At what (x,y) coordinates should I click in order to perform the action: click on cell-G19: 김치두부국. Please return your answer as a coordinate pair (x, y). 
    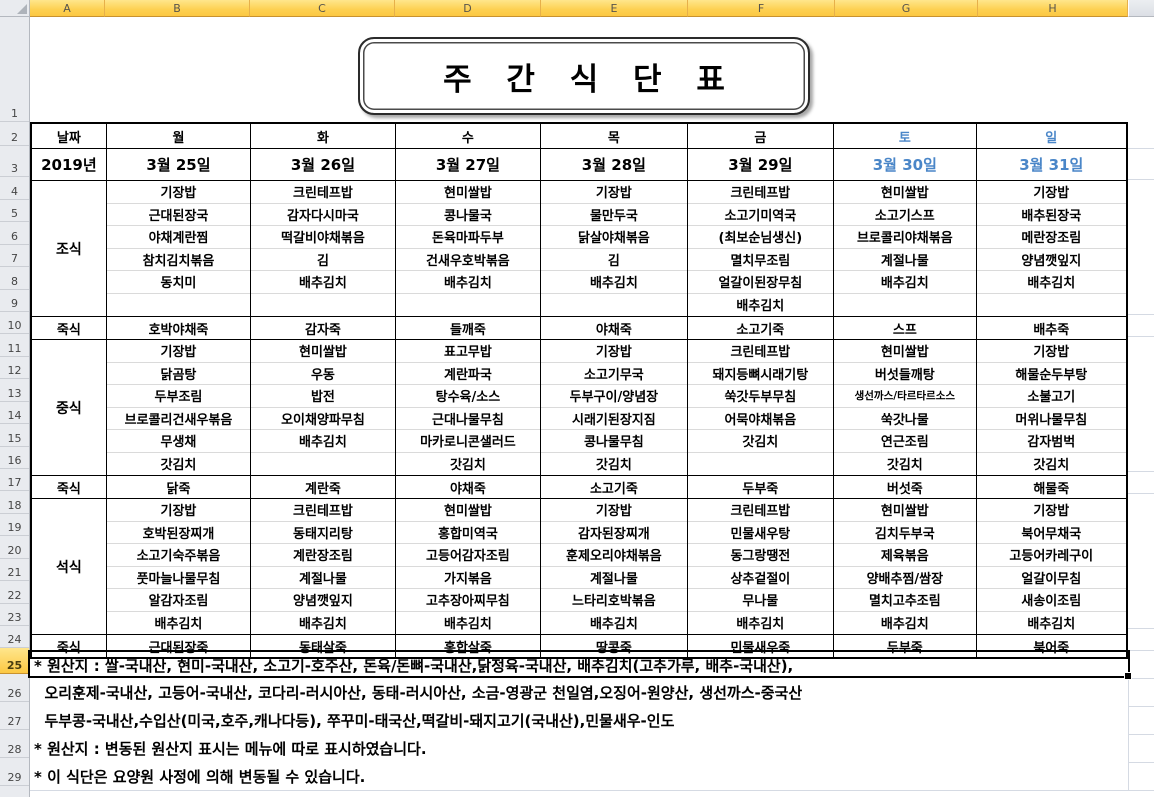
    Looking at the image, I should click on (905, 533).